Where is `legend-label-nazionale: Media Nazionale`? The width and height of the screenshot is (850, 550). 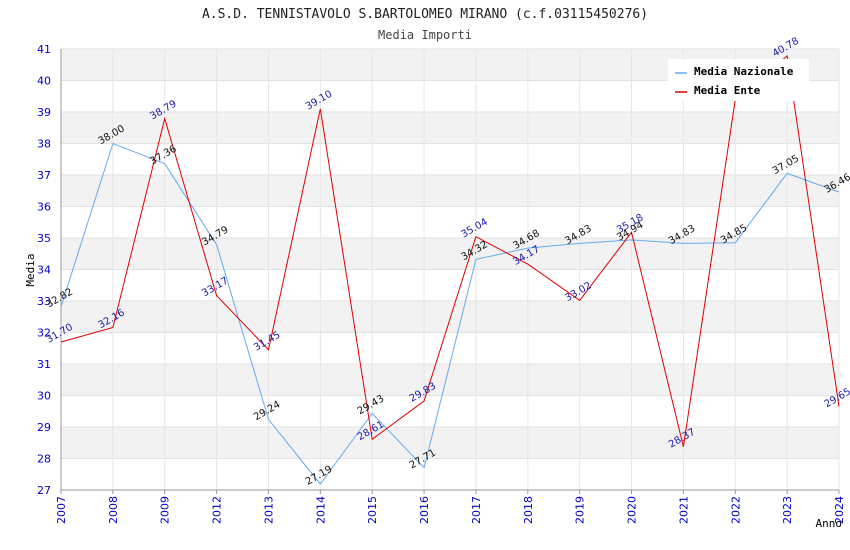 legend-label-nazionale: Media Nazionale is located at coordinates (744, 71).